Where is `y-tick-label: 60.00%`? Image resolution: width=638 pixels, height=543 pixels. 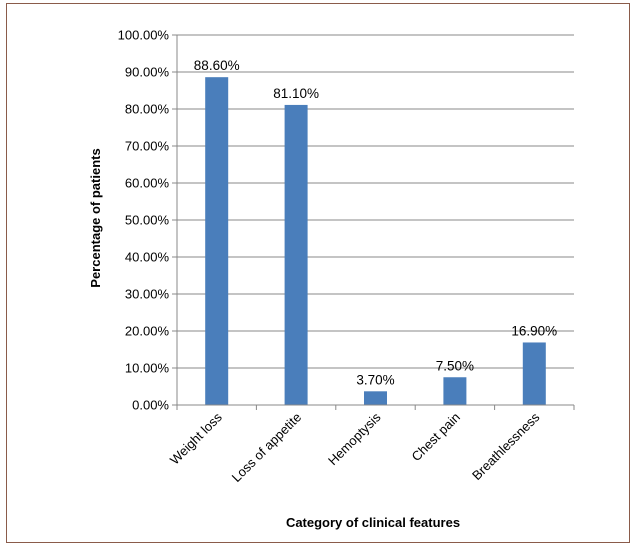 y-tick-label: 60.00% is located at coordinates (147, 183).